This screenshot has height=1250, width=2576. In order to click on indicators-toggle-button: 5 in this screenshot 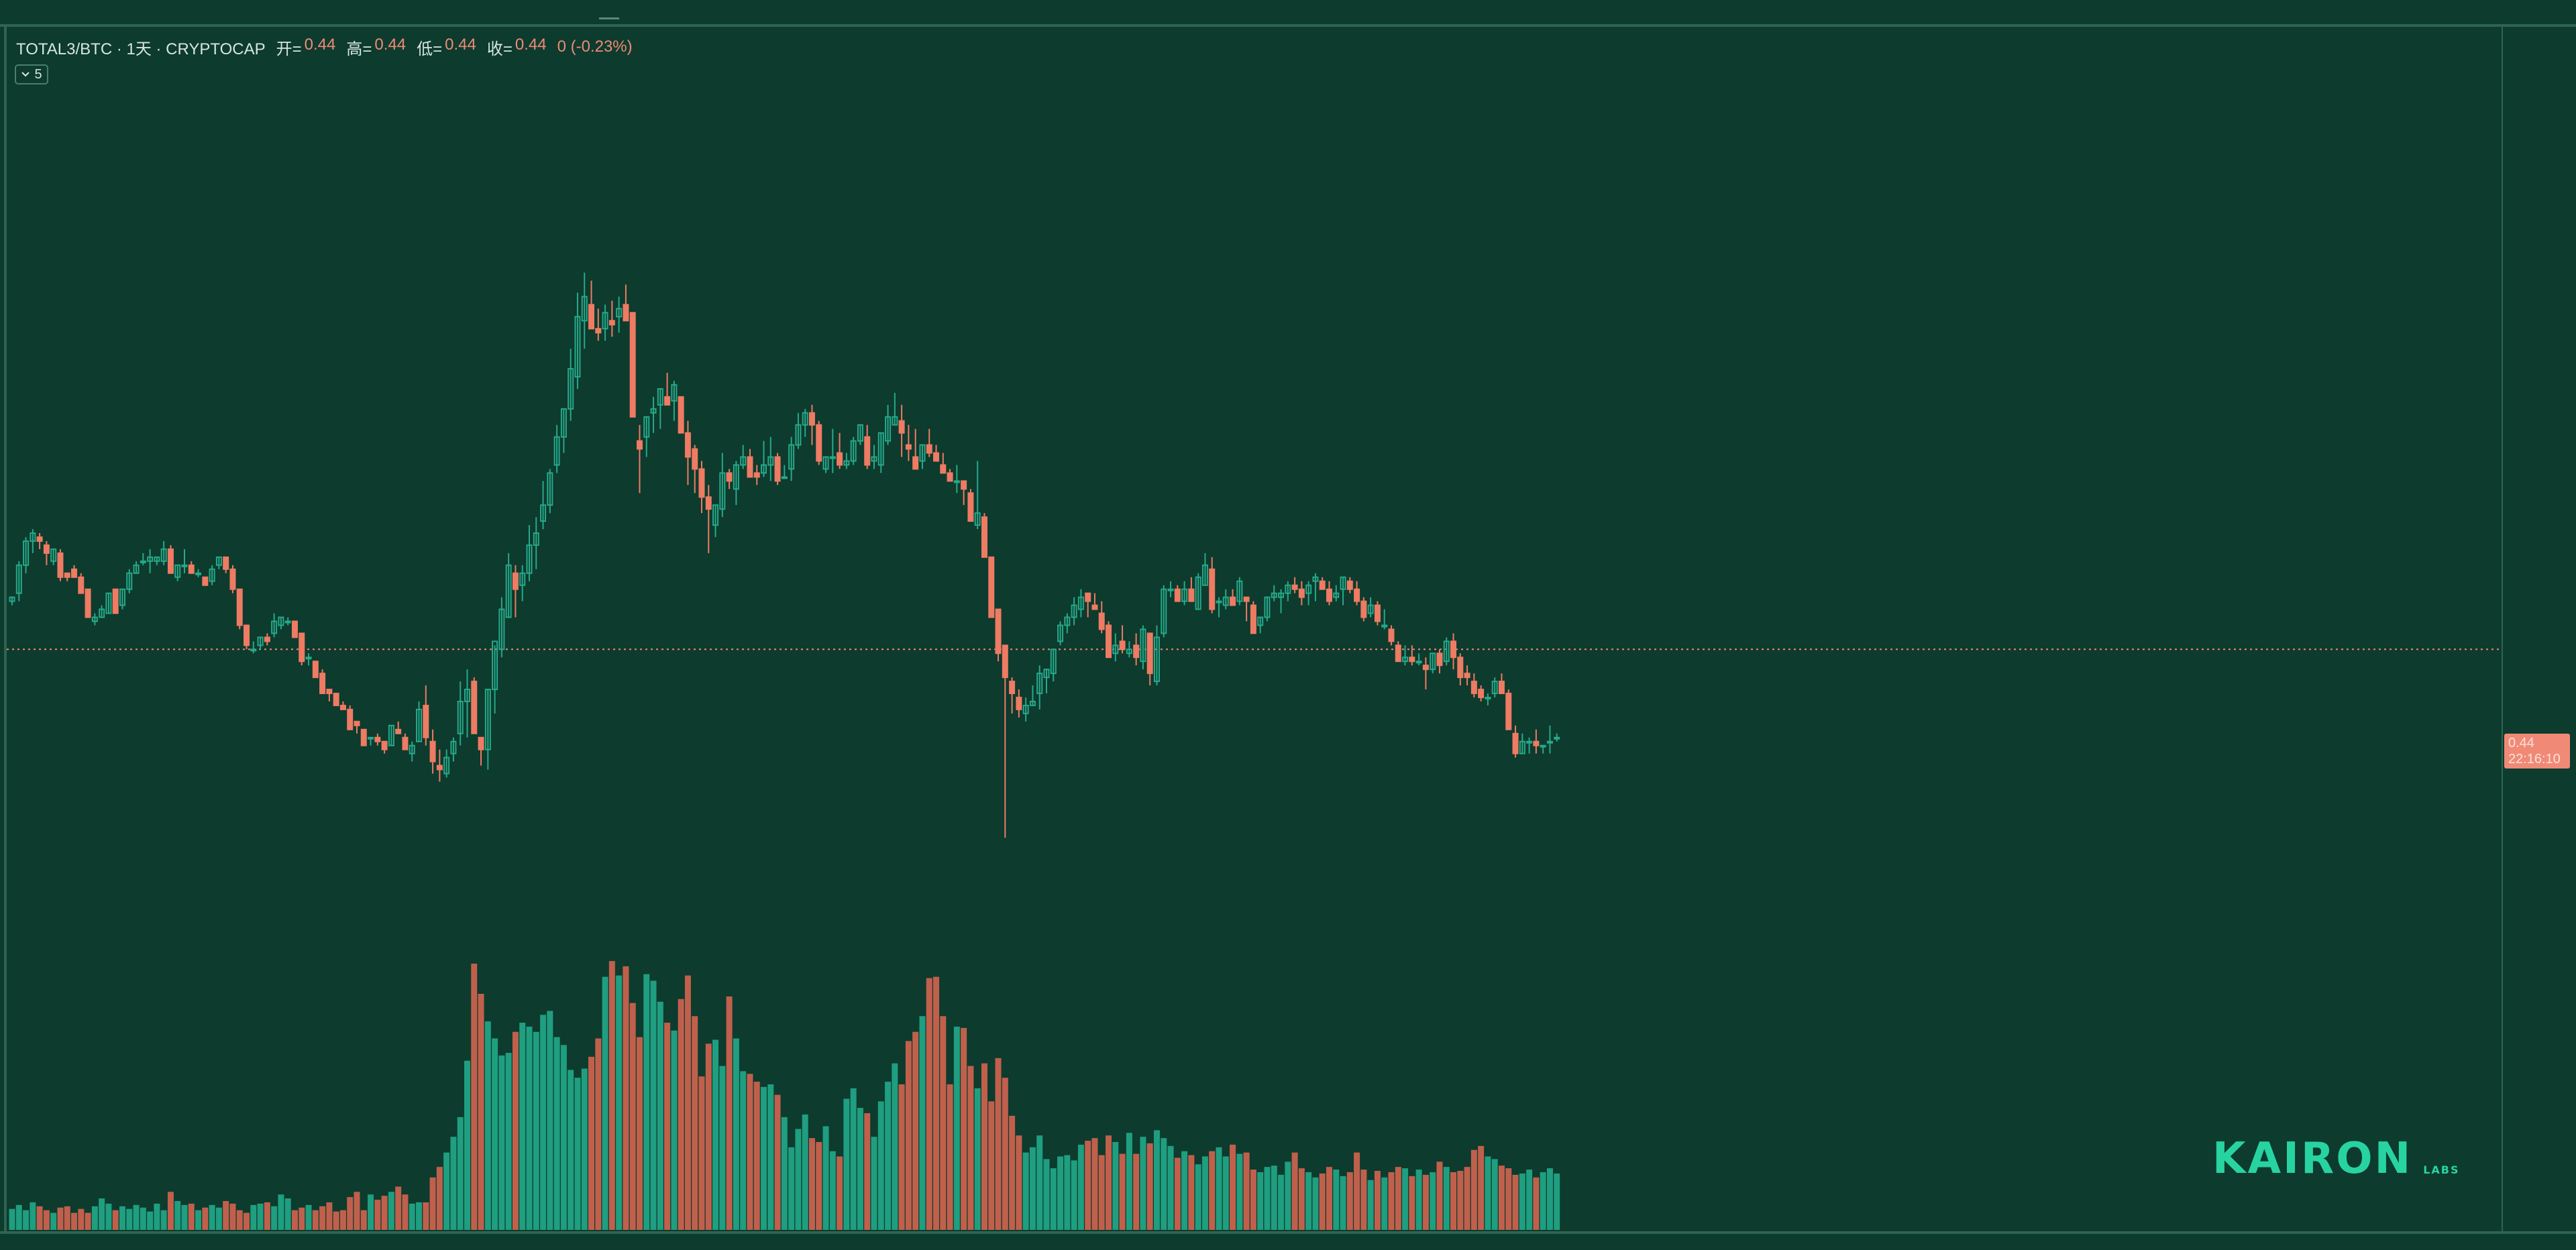, I will do `click(31, 74)`.